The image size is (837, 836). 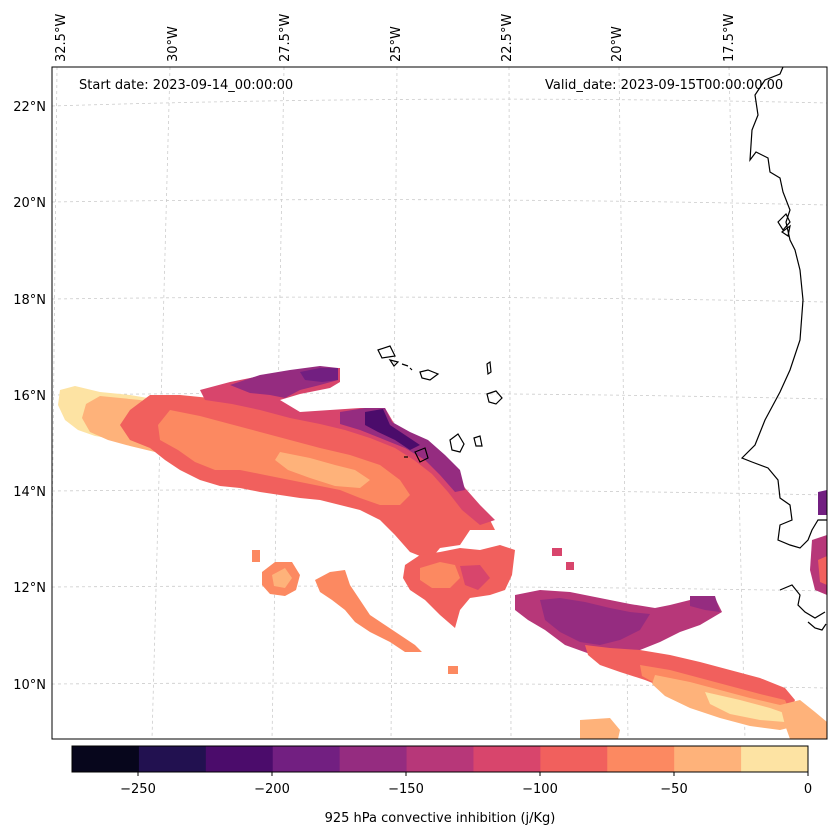 I want to click on start-date-annotation: Start date: 2023-09-14_00:00:00, so click(x=186, y=85).